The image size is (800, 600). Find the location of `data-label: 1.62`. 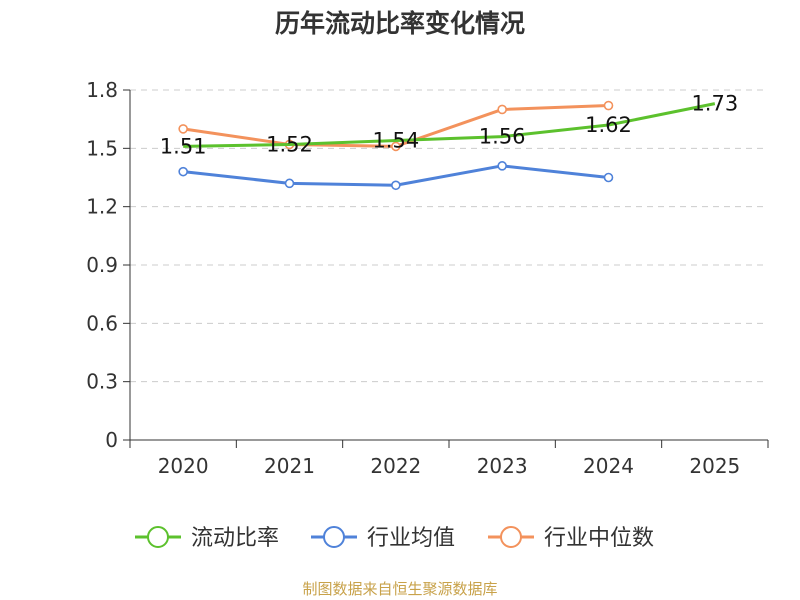

data-label: 1.62 is located at coordinates (608, 125).